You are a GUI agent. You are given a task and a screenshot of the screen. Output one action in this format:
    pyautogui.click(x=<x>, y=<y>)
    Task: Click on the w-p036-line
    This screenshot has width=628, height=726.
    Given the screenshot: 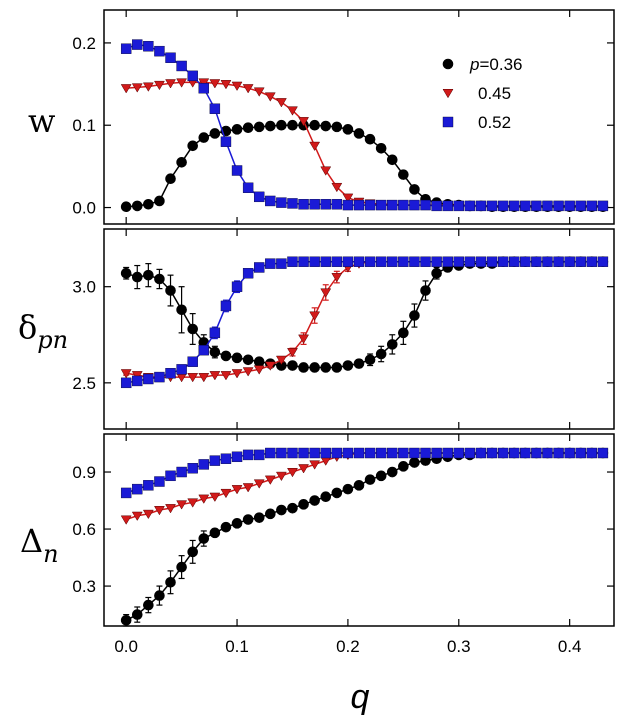 What is the action you would take?
    pyautogui.click(x=364, y=166)
    